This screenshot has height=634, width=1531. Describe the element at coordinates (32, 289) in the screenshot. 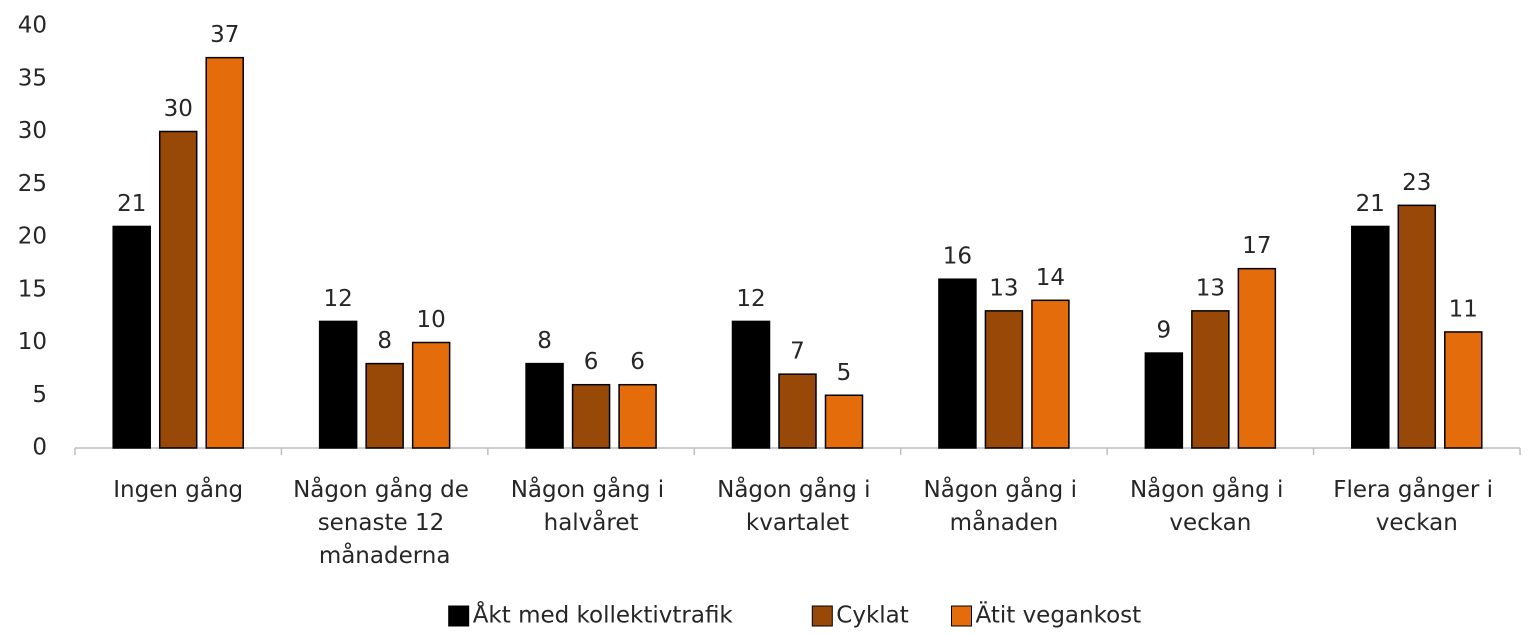

I see `y-tick-label: 15` at that location.